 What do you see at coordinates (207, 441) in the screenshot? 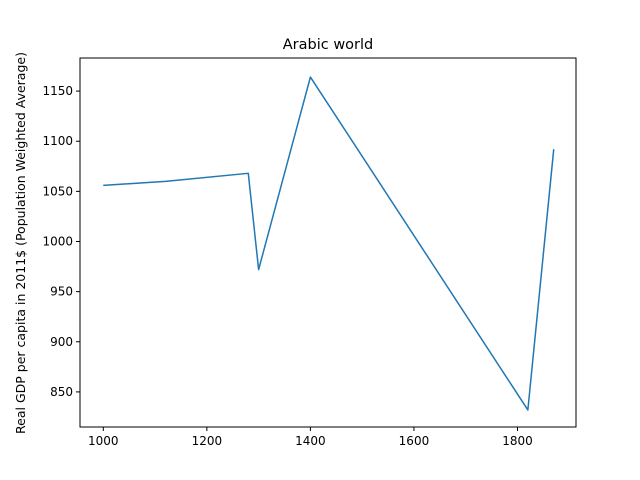
I see `x-tick-label: 1200` at bounding box center [207, 441].